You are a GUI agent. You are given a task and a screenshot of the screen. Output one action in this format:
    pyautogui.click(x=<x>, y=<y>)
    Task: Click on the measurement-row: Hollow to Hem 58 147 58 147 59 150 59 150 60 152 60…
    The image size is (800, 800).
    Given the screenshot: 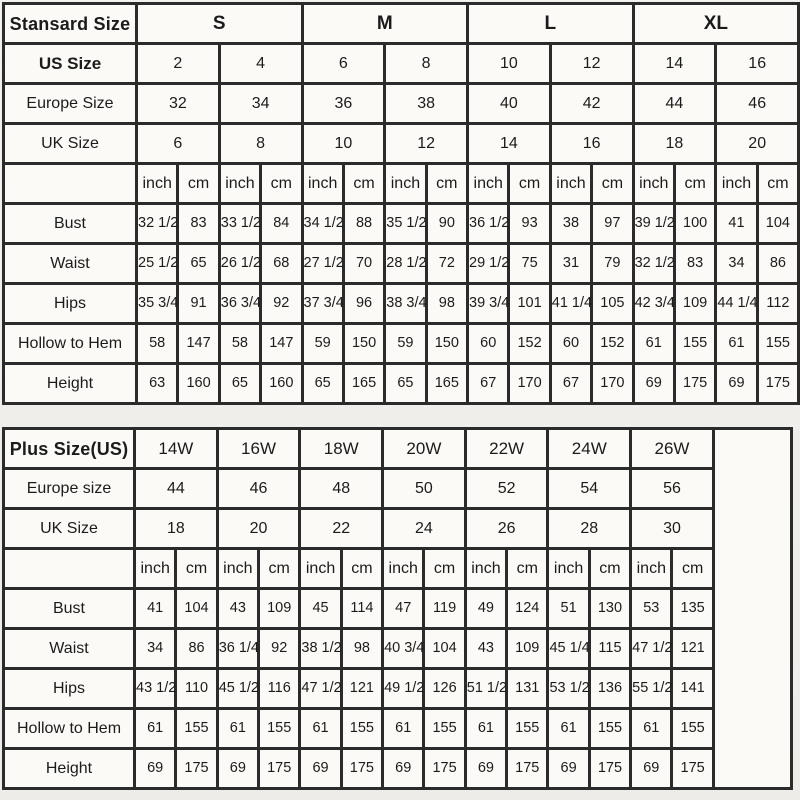 What is the action you would take?
    pyautogui.click(x=401, y=343)
    